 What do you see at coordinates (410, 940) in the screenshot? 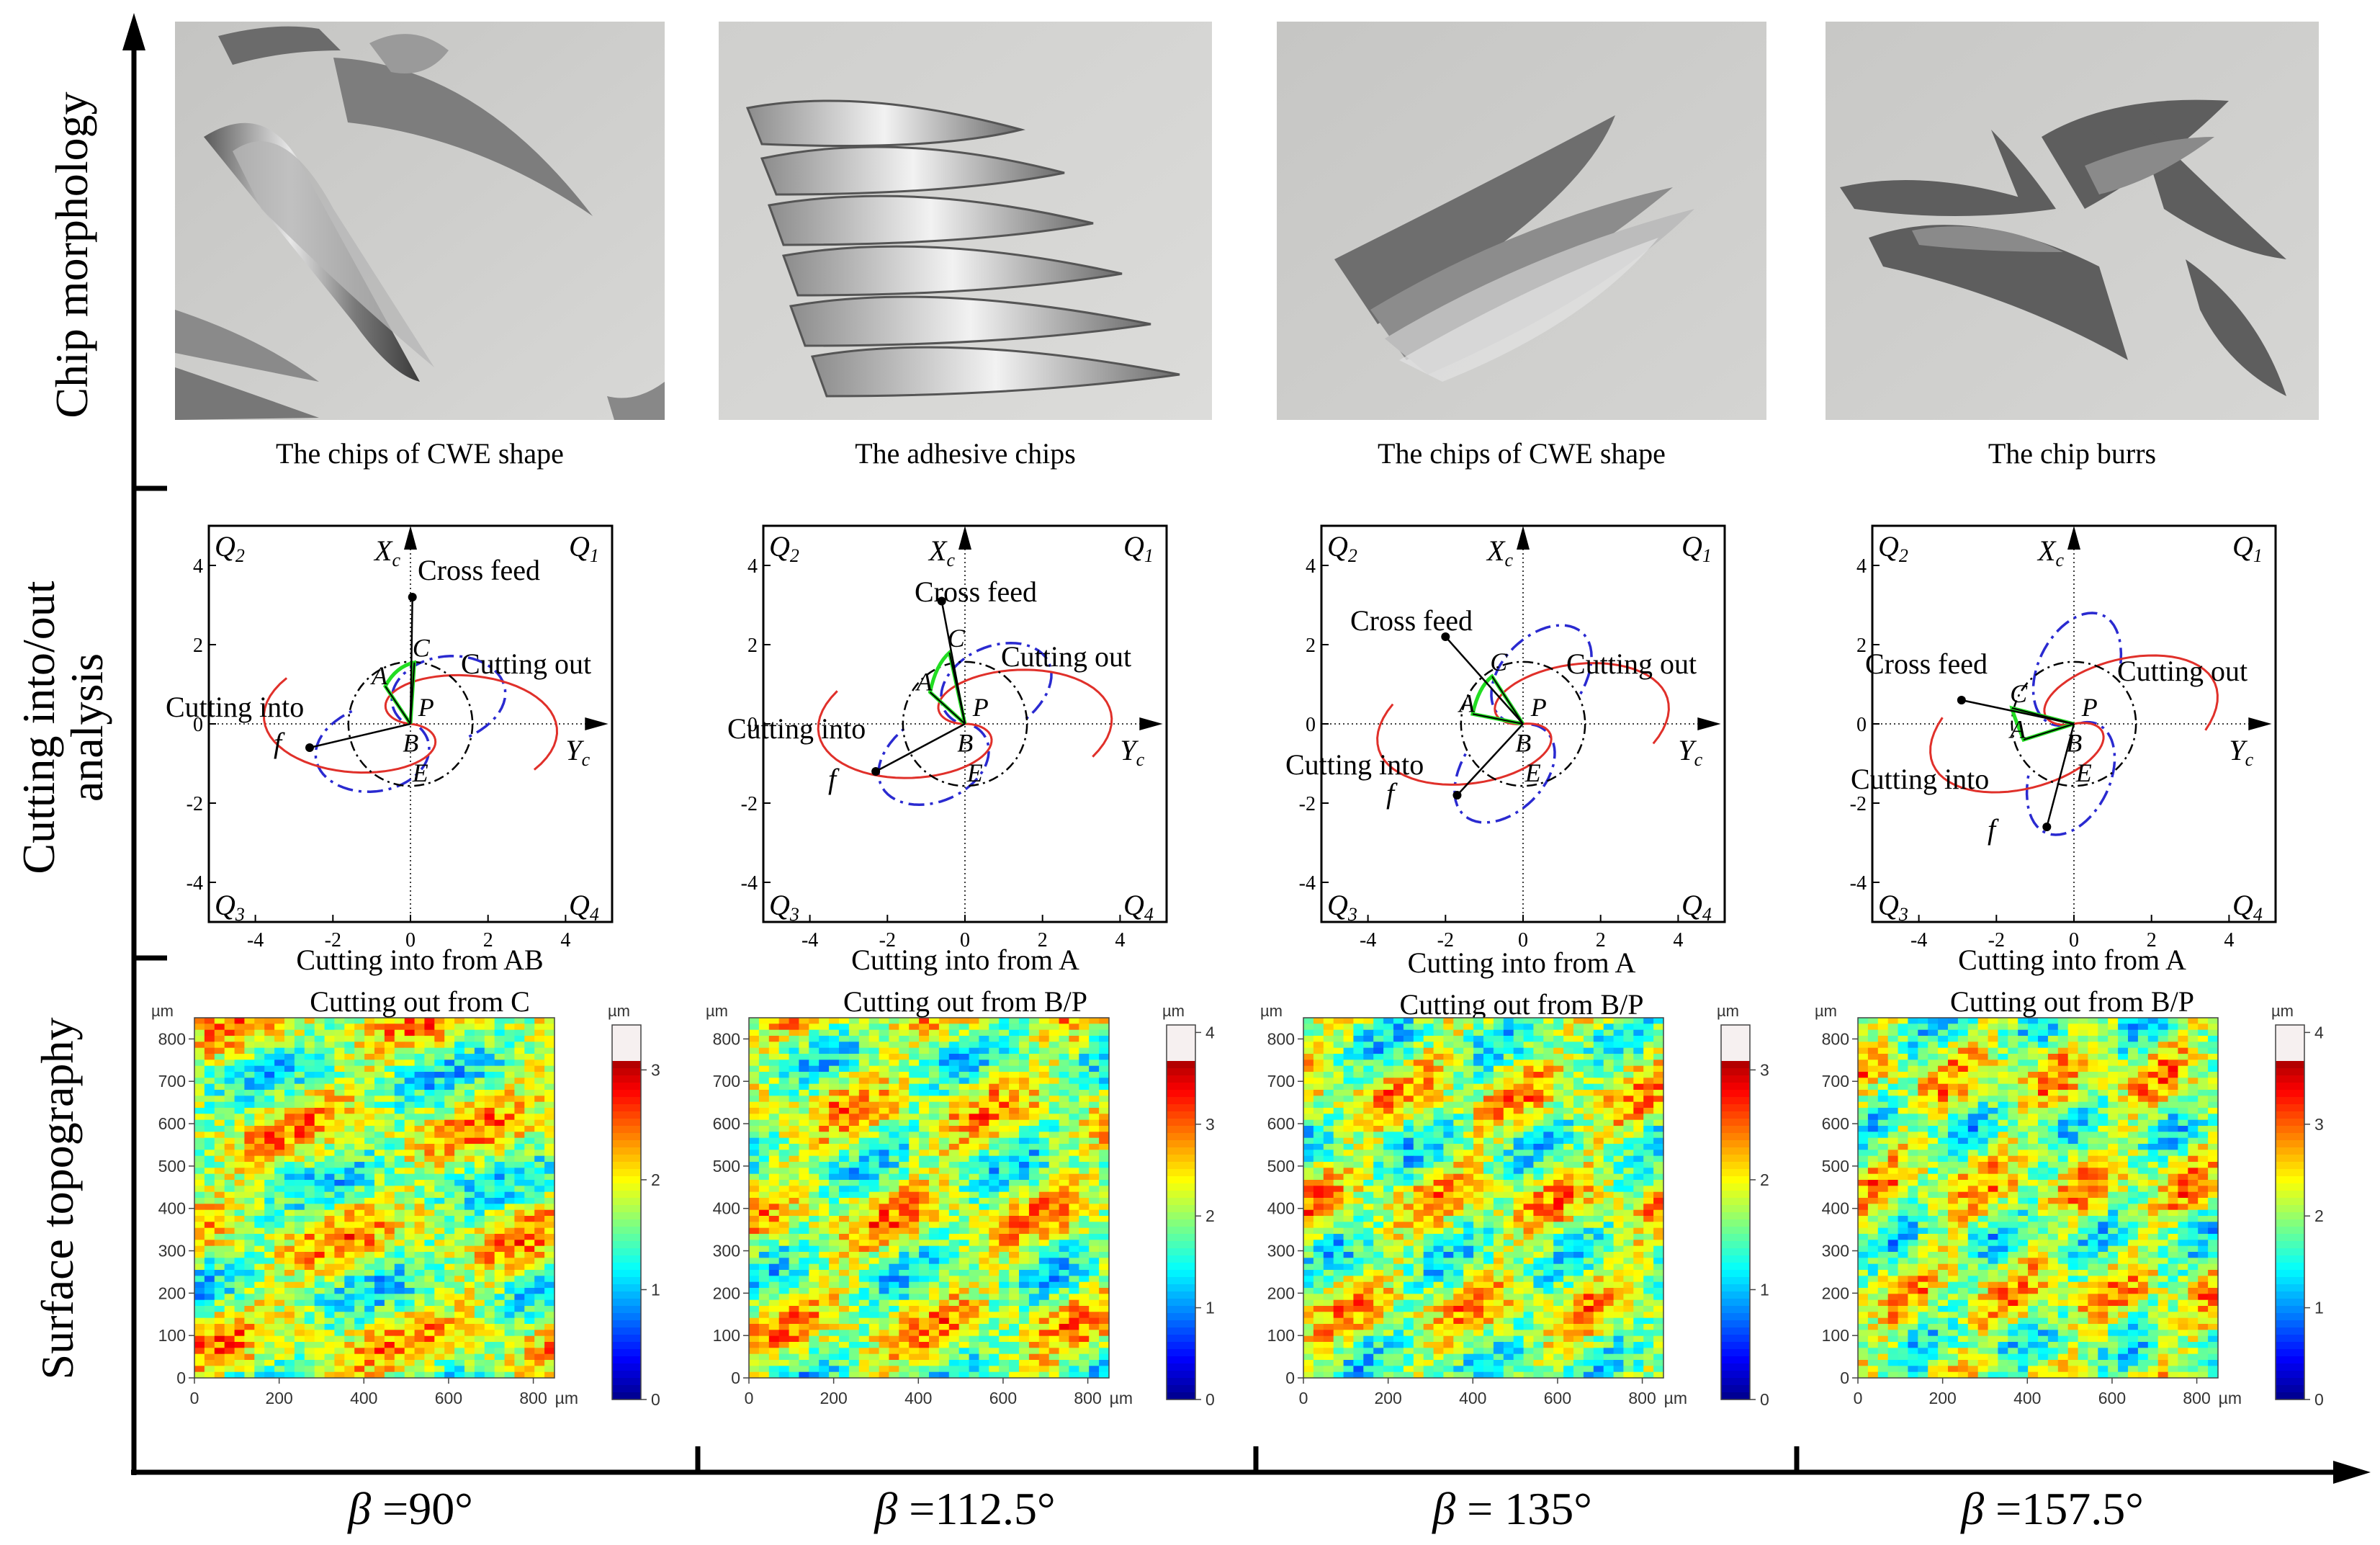
I see `x-tick-label: 0` at bounding box center [410, 940].